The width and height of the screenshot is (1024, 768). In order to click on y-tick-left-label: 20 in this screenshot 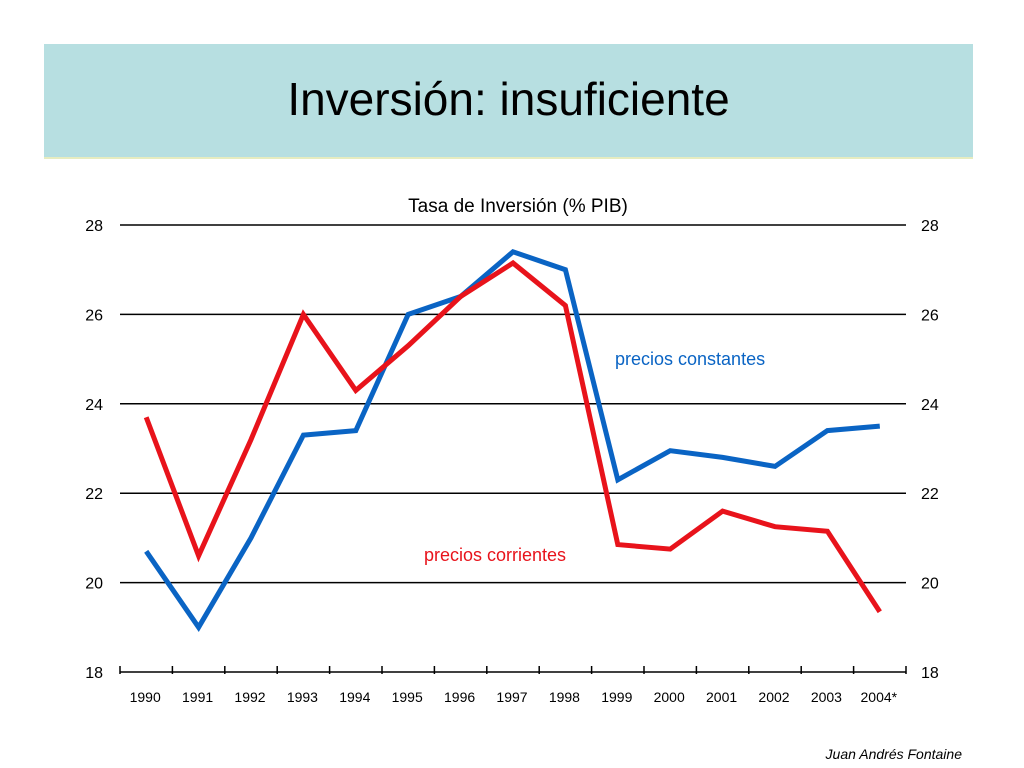, I will do `click(94, 584)`.